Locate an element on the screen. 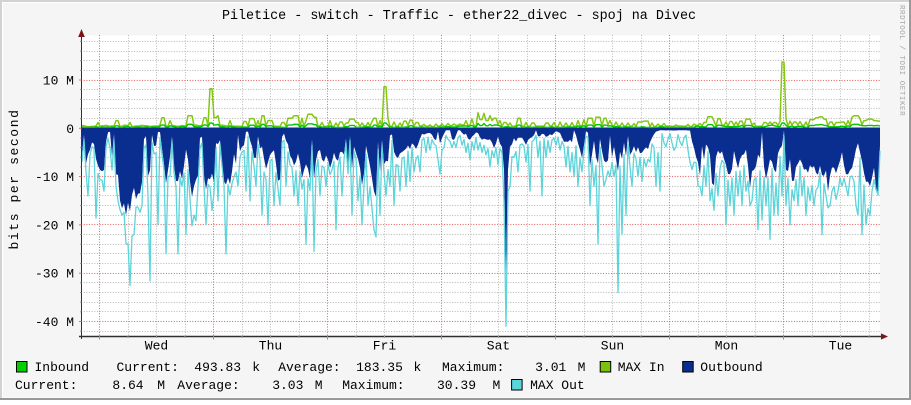 The image size is (911, 405). svg-text: Tue is located at coordinates (840, 346).